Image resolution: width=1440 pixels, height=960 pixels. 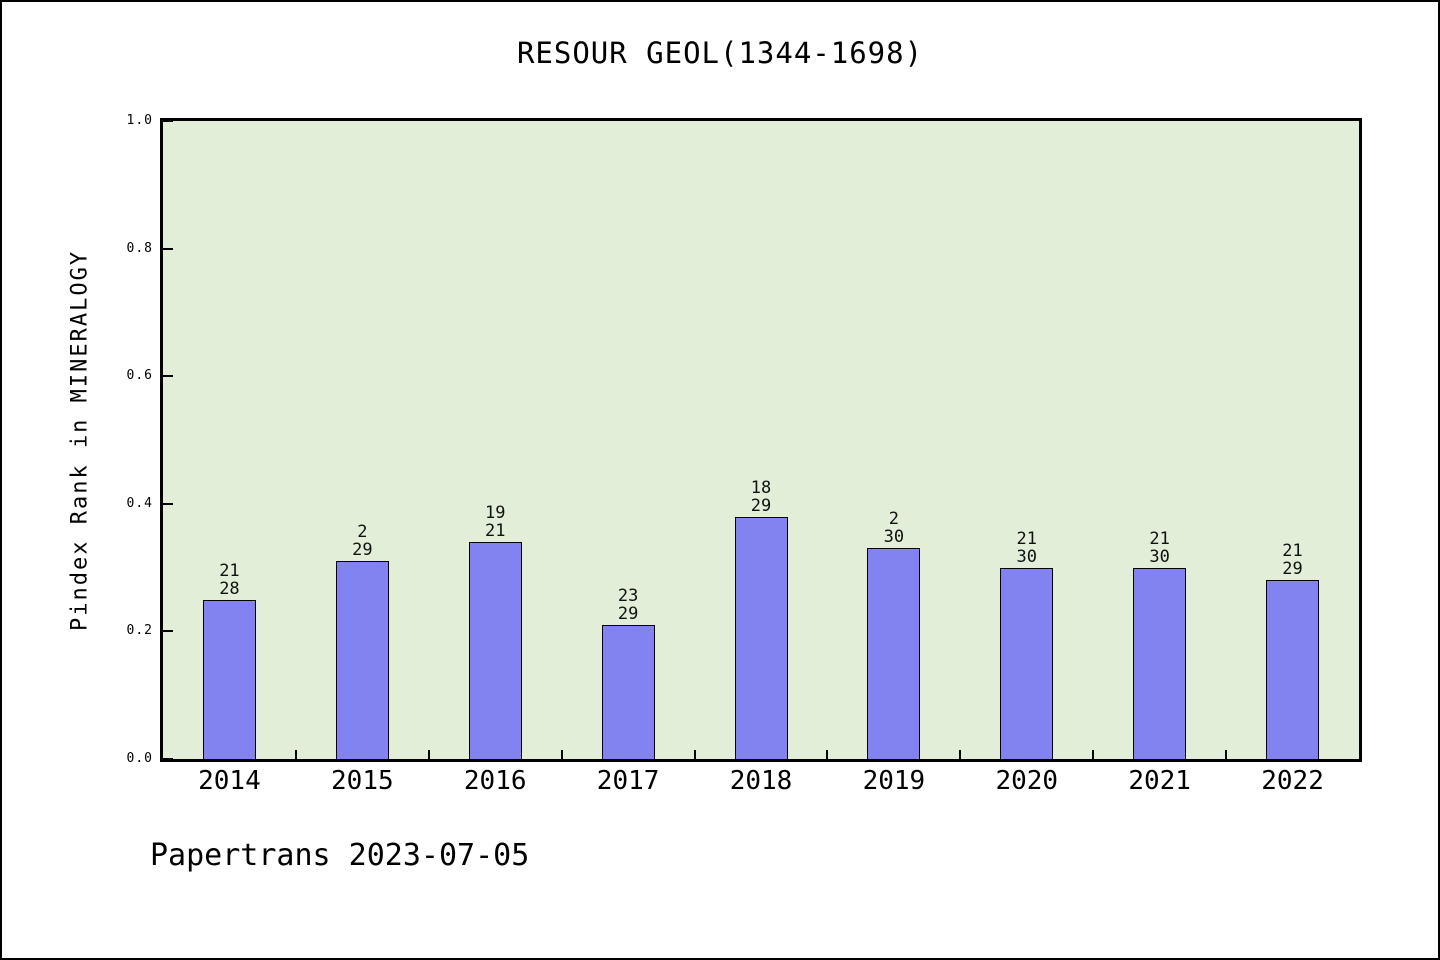 I want to click on bar-value-label-2015: 2 29, so click(x=362, y=541).